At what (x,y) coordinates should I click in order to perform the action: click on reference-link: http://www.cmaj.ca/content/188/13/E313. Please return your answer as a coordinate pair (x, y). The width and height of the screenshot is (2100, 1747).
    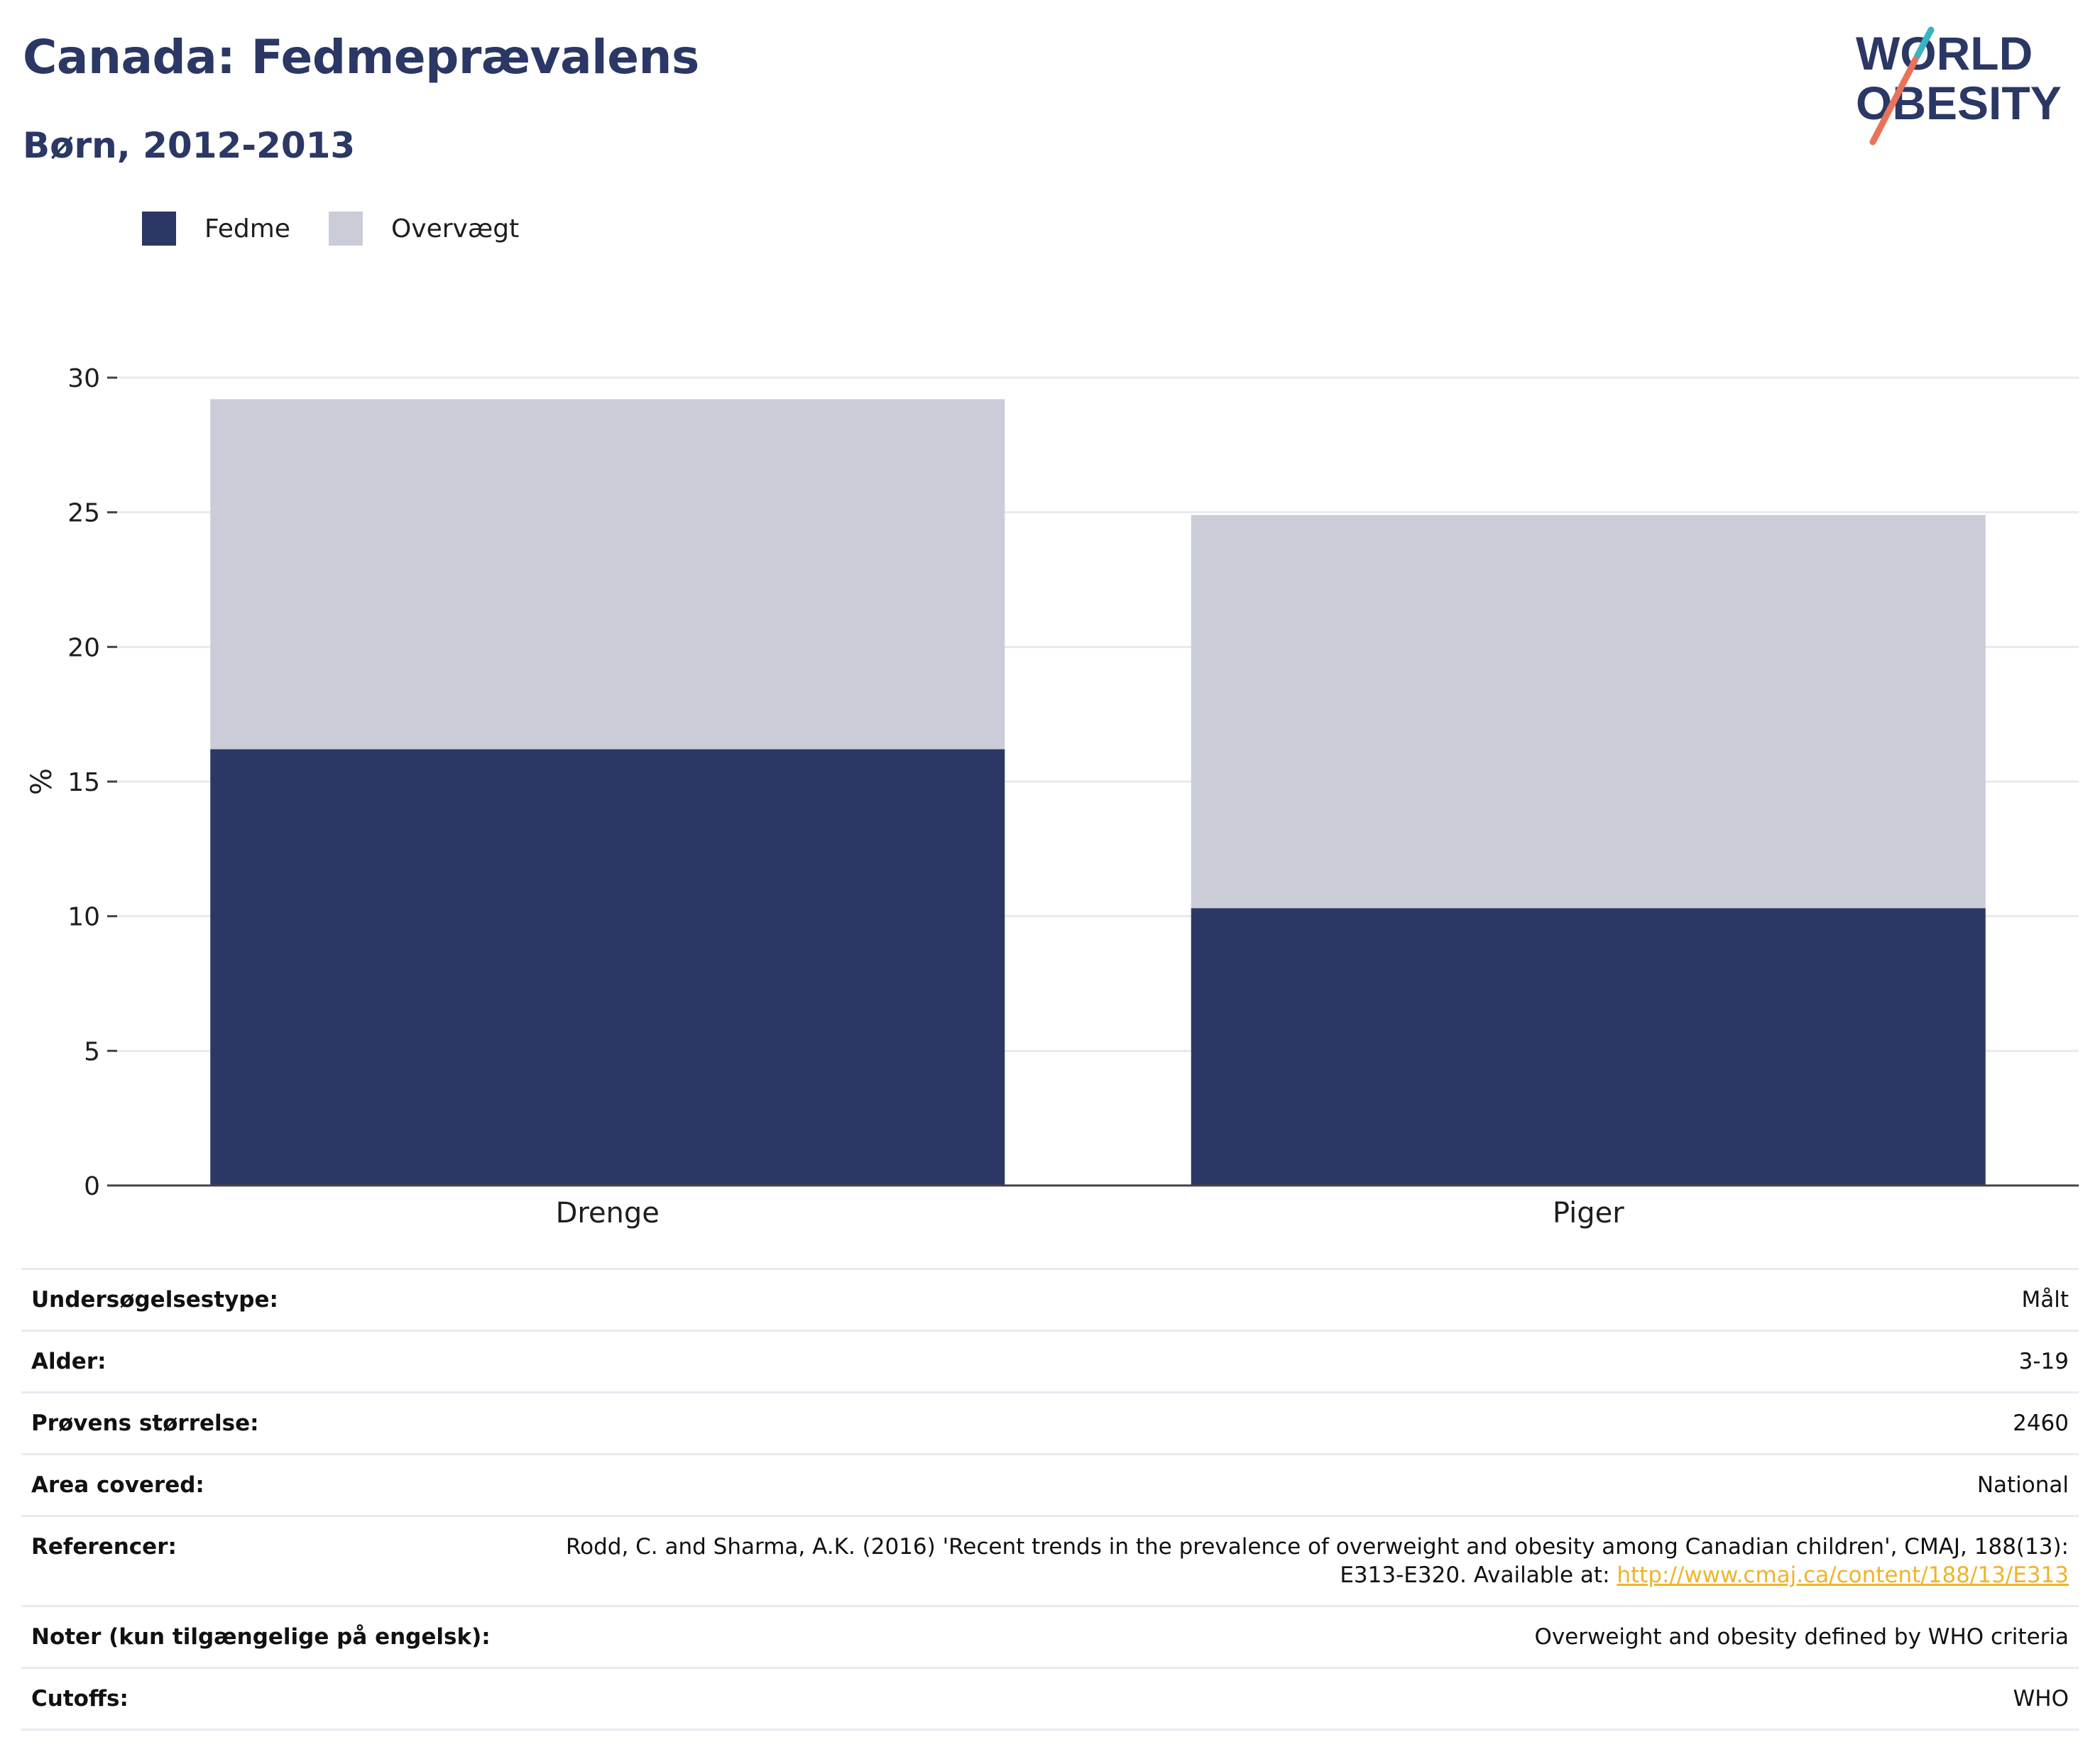
    Looking at the image, I should click on (1843, 1575).